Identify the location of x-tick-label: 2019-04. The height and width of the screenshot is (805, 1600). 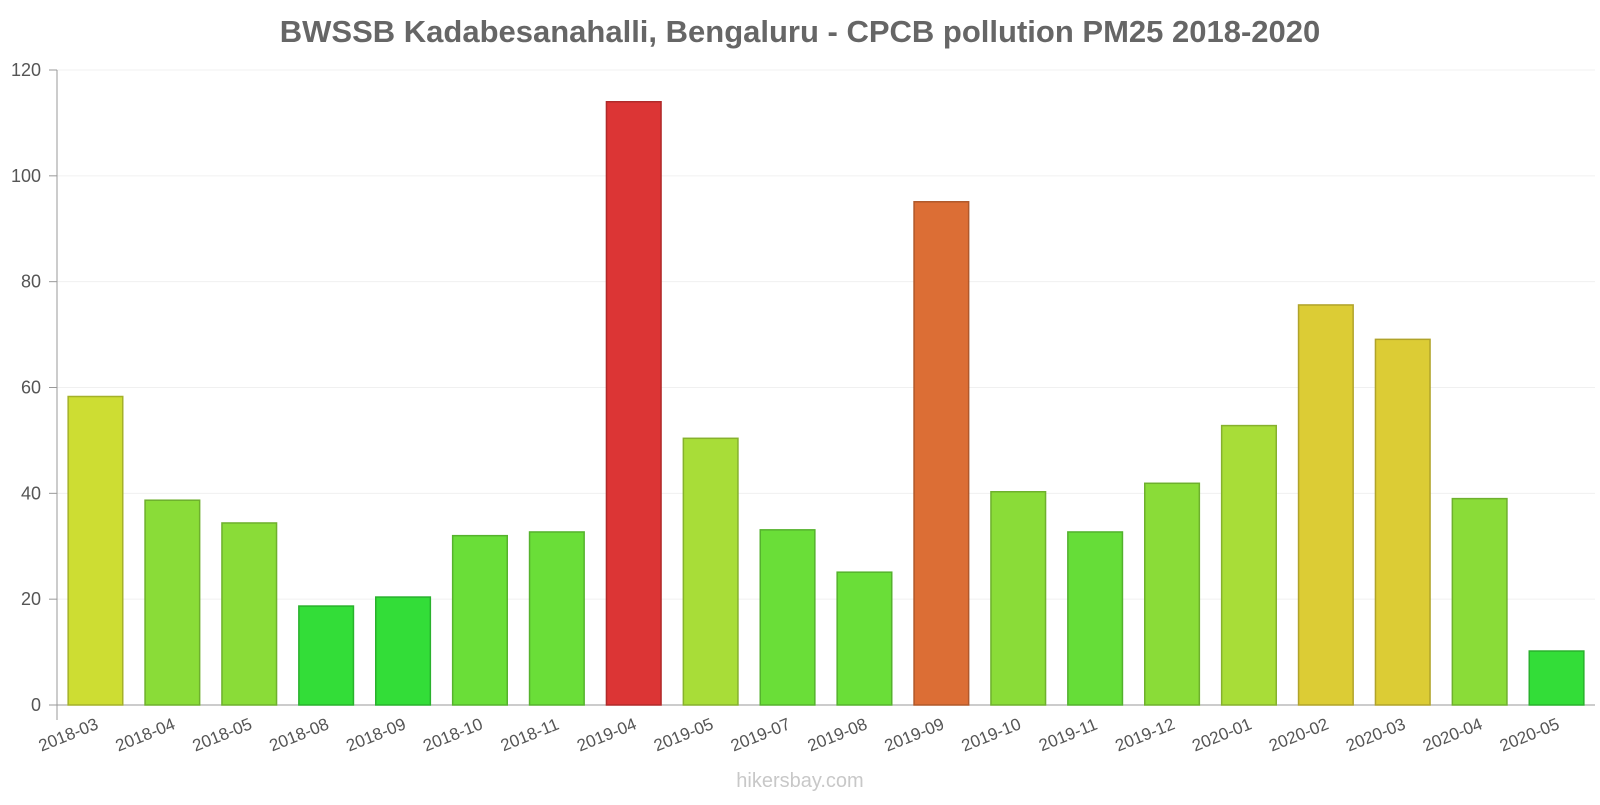
(606, 734).